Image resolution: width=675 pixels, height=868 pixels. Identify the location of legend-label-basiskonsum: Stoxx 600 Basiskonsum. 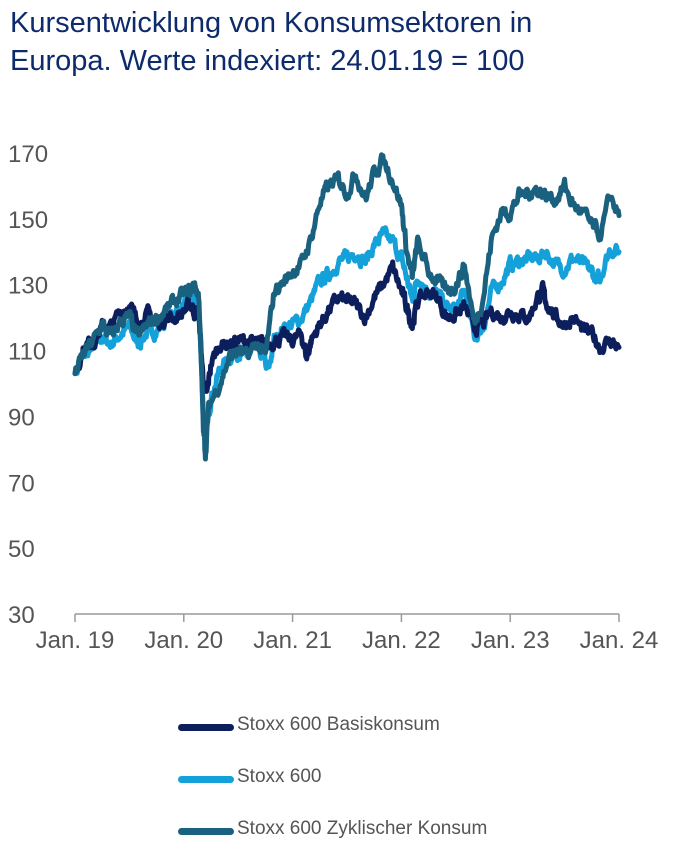
(338, 724).